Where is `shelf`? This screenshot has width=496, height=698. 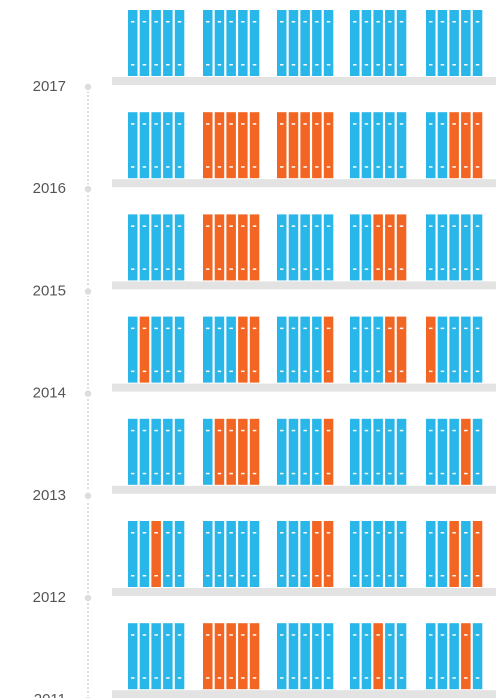 shelf is located at coordinates (304, 489).